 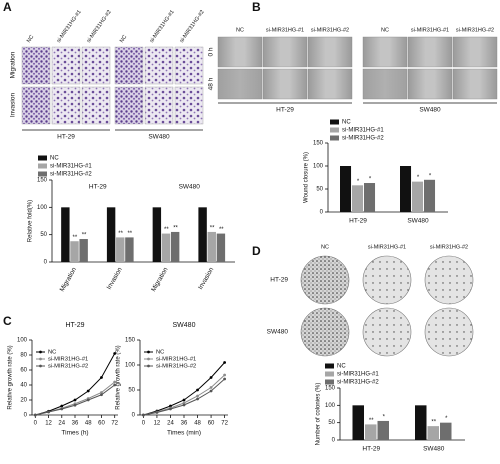 I want to click on row-label: SW480, so click(x=278, y=332).